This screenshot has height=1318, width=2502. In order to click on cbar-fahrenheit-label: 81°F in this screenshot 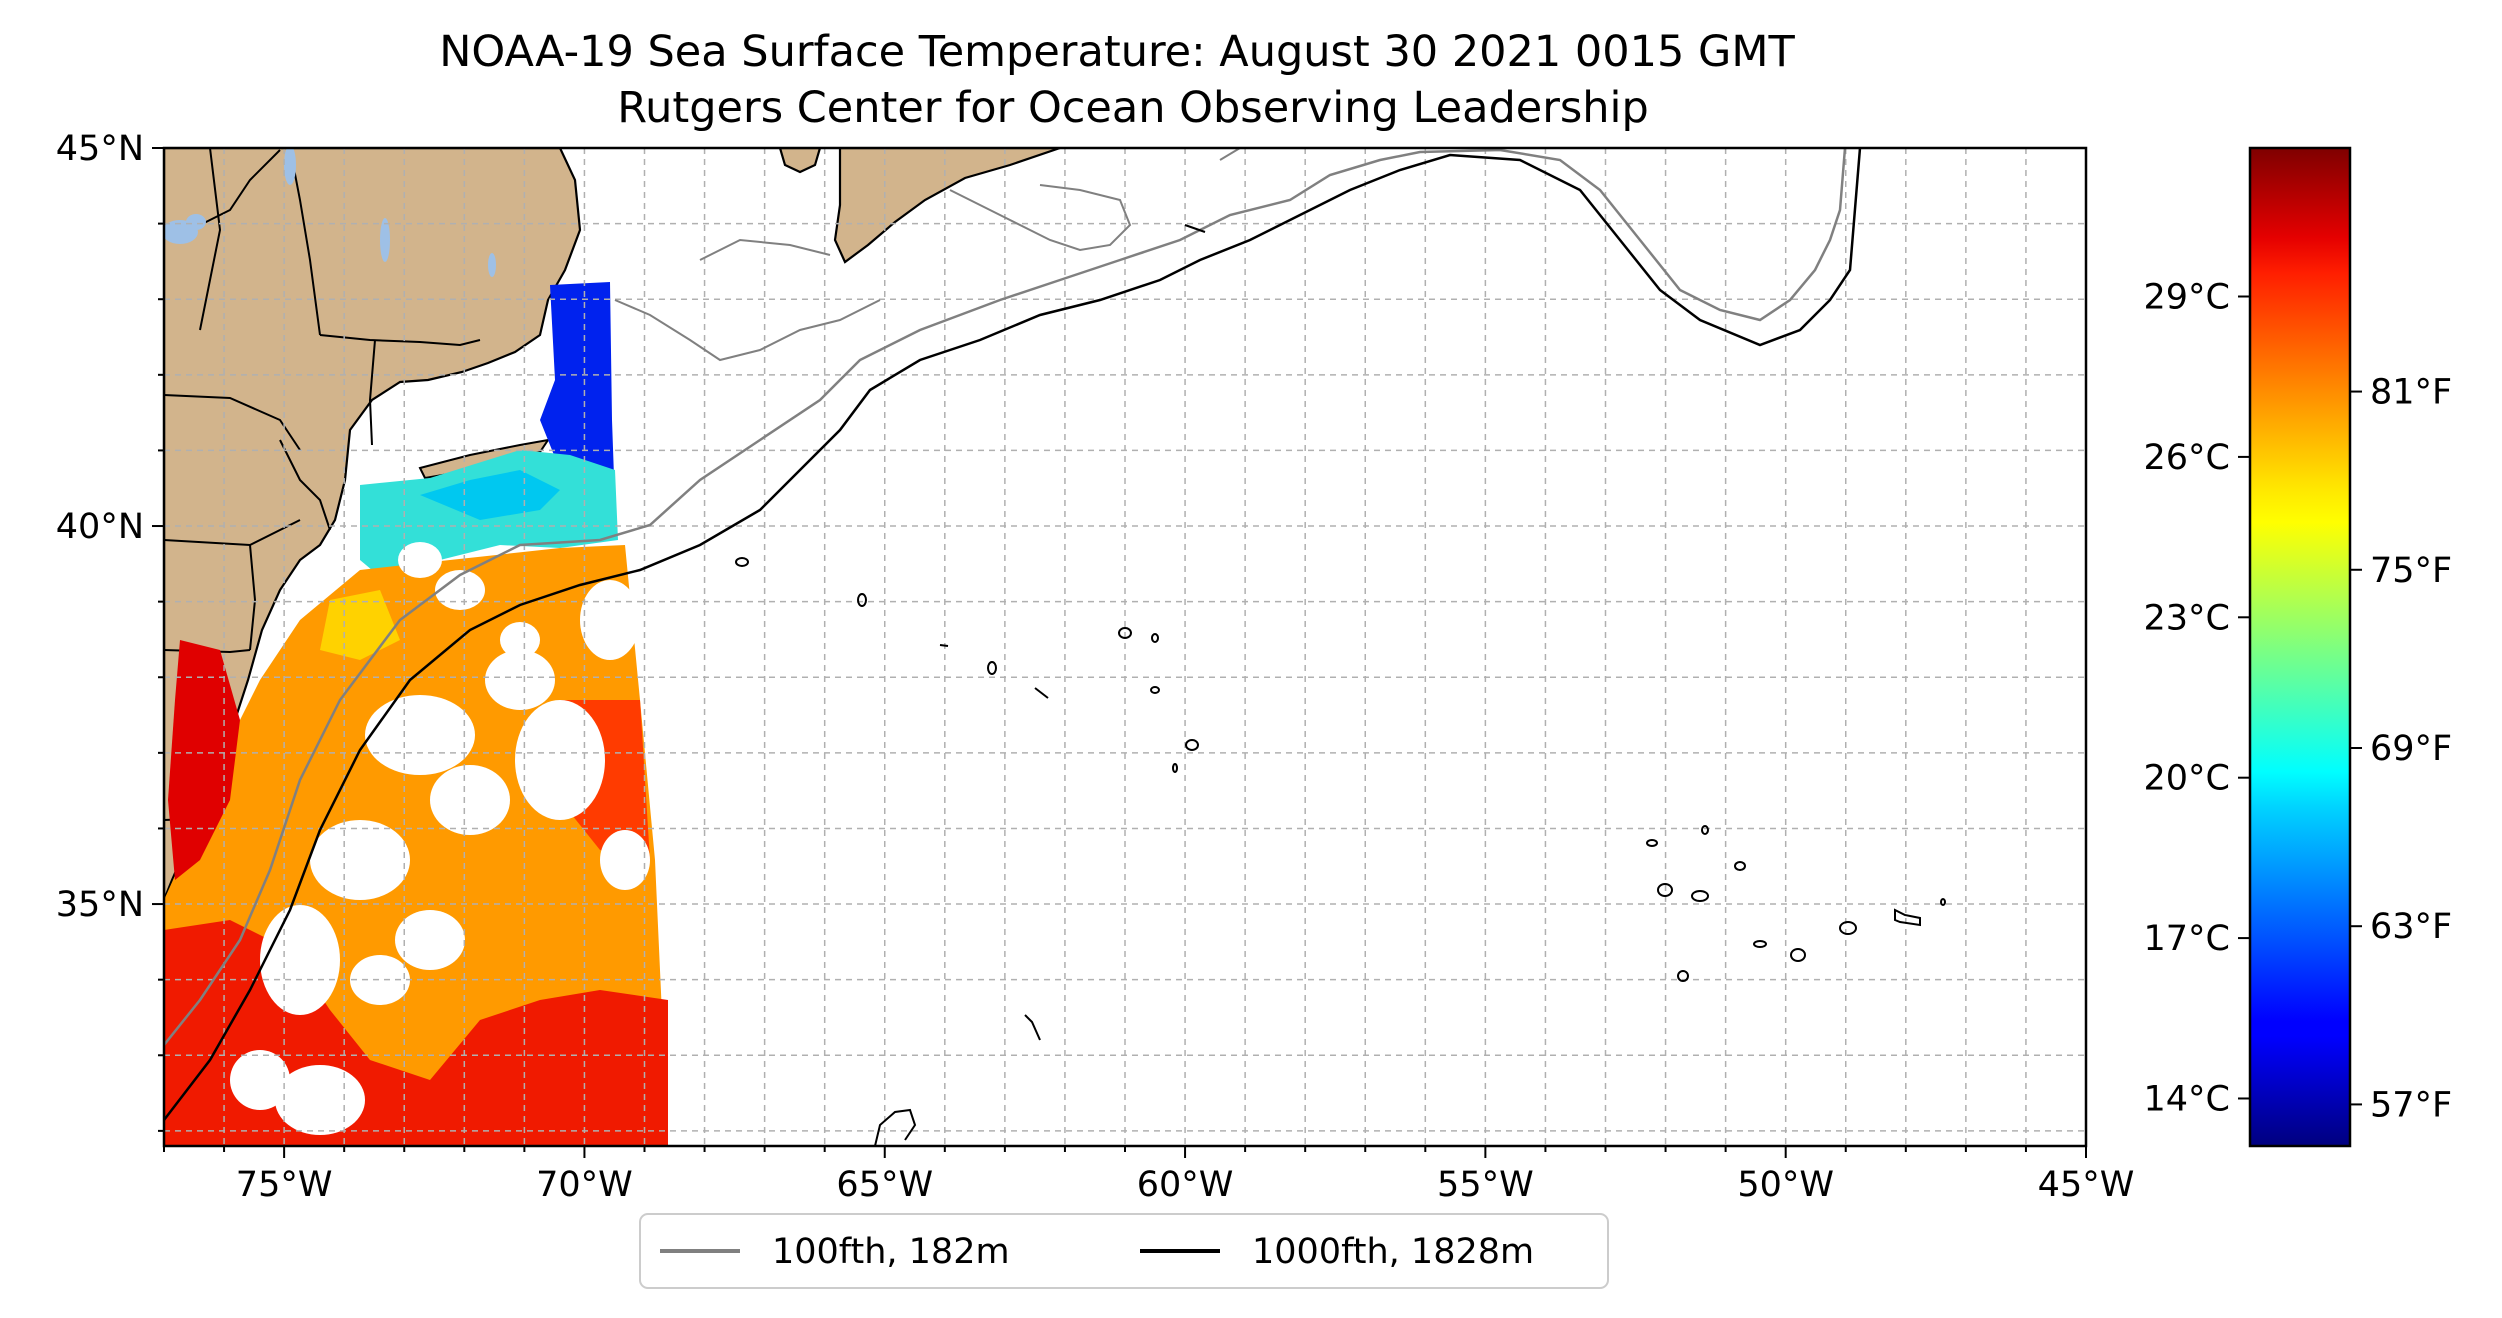, I will do `click(2411, 393)`.